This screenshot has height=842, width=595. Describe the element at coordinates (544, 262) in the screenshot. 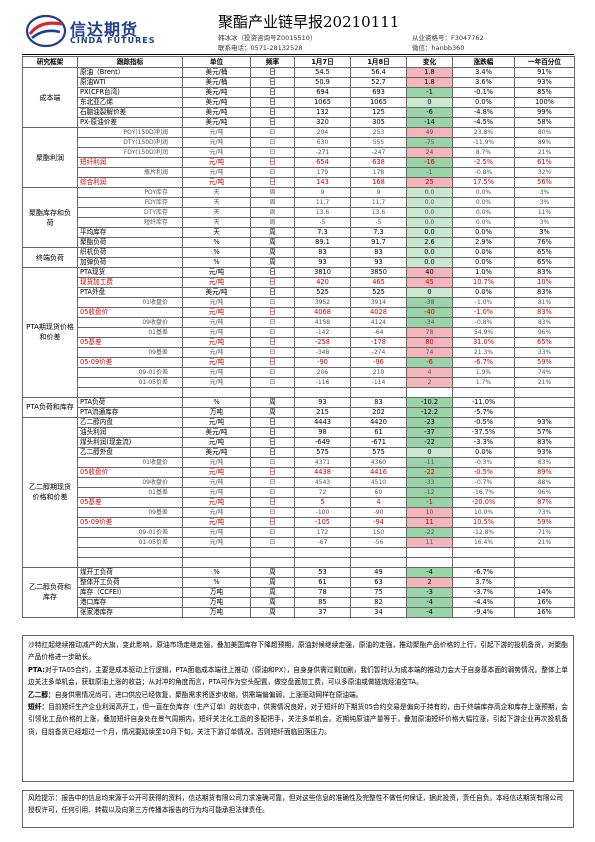

I see `percentile-cell: 65%` at that location.